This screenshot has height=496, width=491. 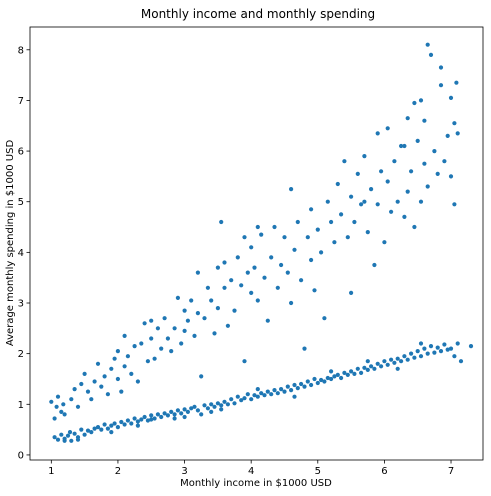 I want to click on y-tick-label: 4, so click(x=21, y=253).